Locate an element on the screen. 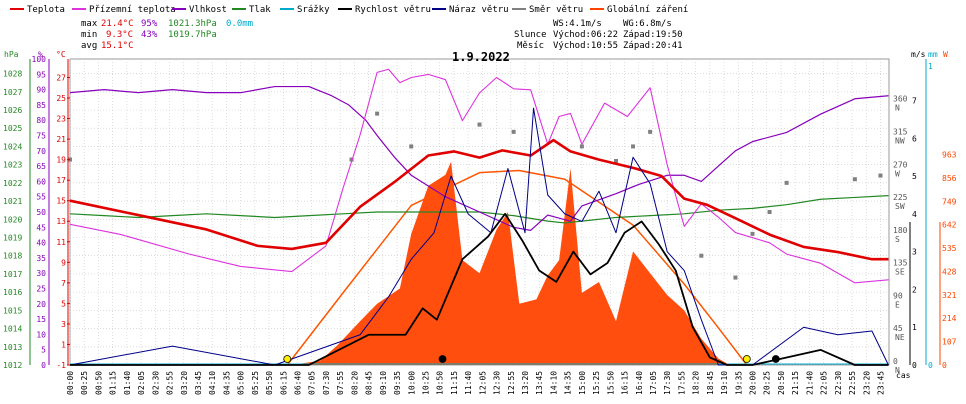 This screenshot has width=966, height=404. x-tick-label: 22:30 is located at coordinates (838, 383).